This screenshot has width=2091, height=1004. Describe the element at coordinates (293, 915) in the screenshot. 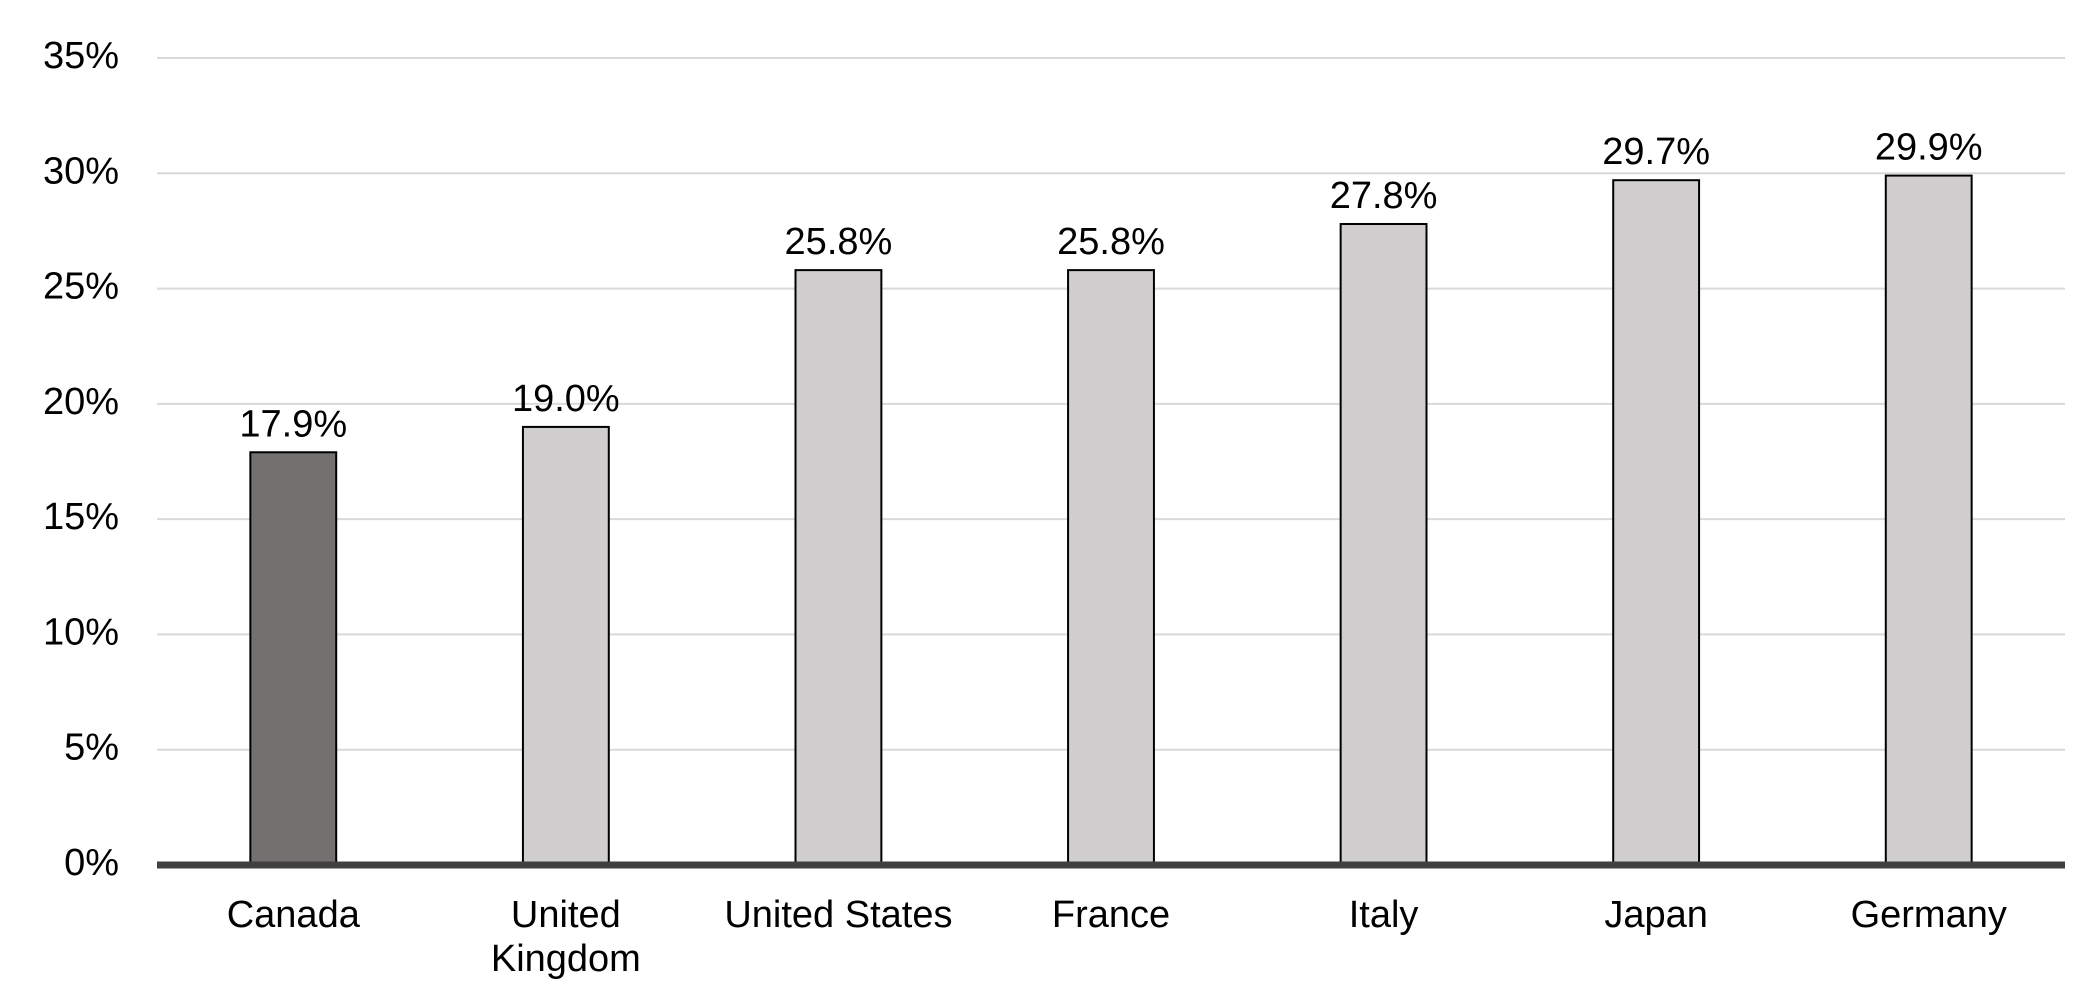

I see `x-tick-label: Canada` at that location.